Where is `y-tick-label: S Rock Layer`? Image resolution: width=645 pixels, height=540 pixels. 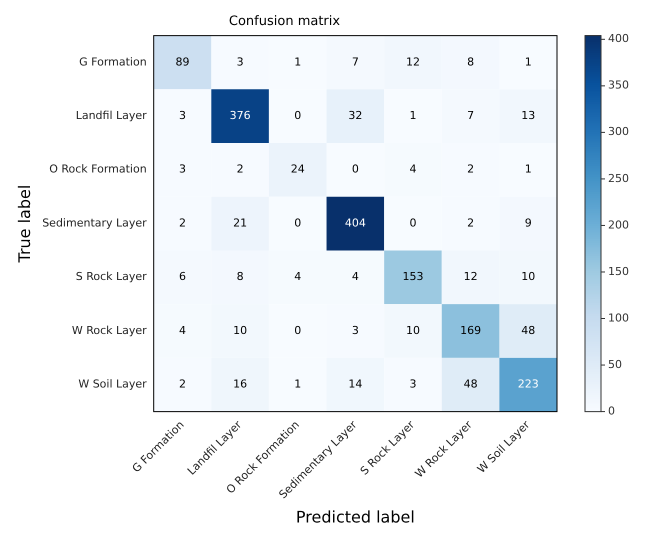
y-tick-label: S Rock Layer is located at coordinates (112, 277).